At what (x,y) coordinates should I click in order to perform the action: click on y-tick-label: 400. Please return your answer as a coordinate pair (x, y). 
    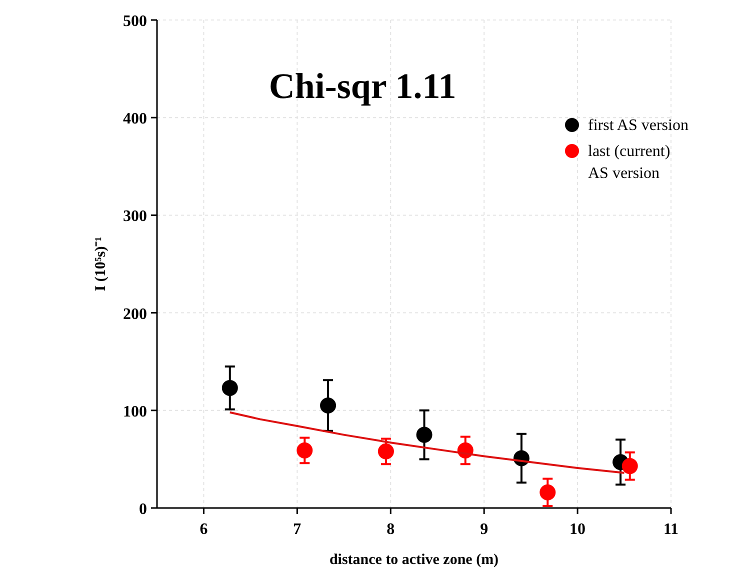
    Looking at the image, I should click on (135, 119).